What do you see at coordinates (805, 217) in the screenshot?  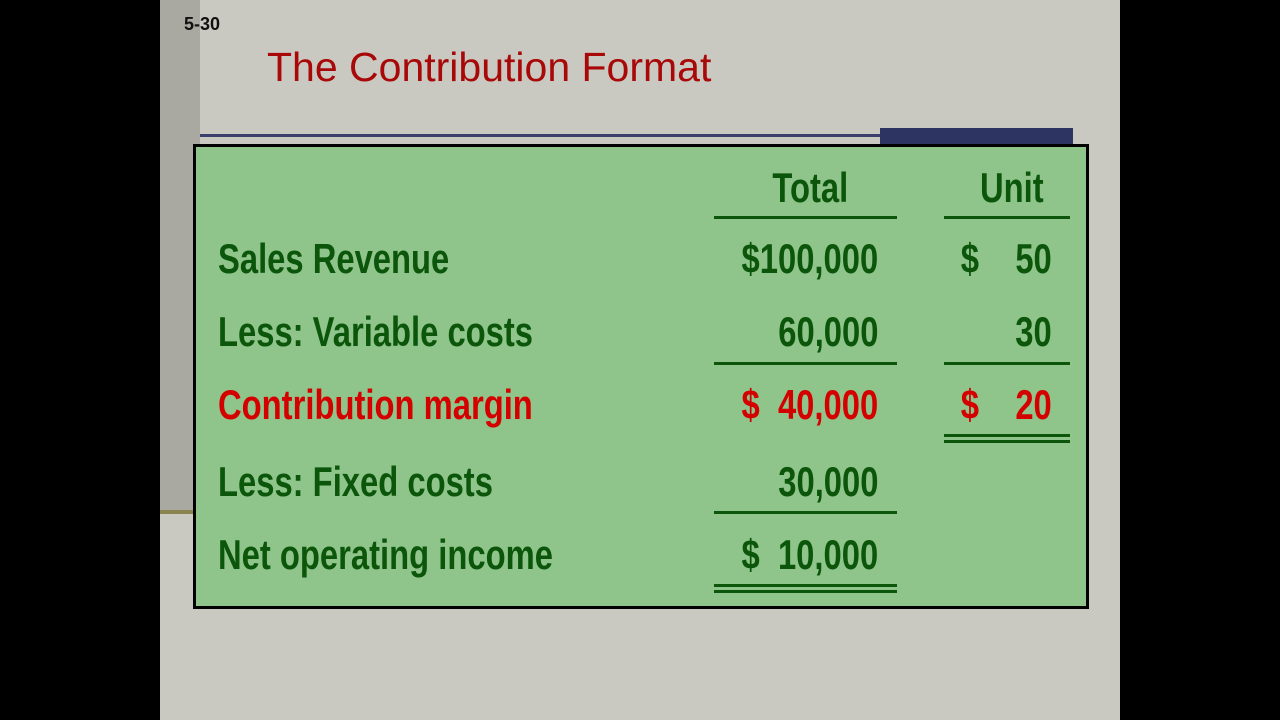 I see `total-header-underline` at bounding box center [805, 217].